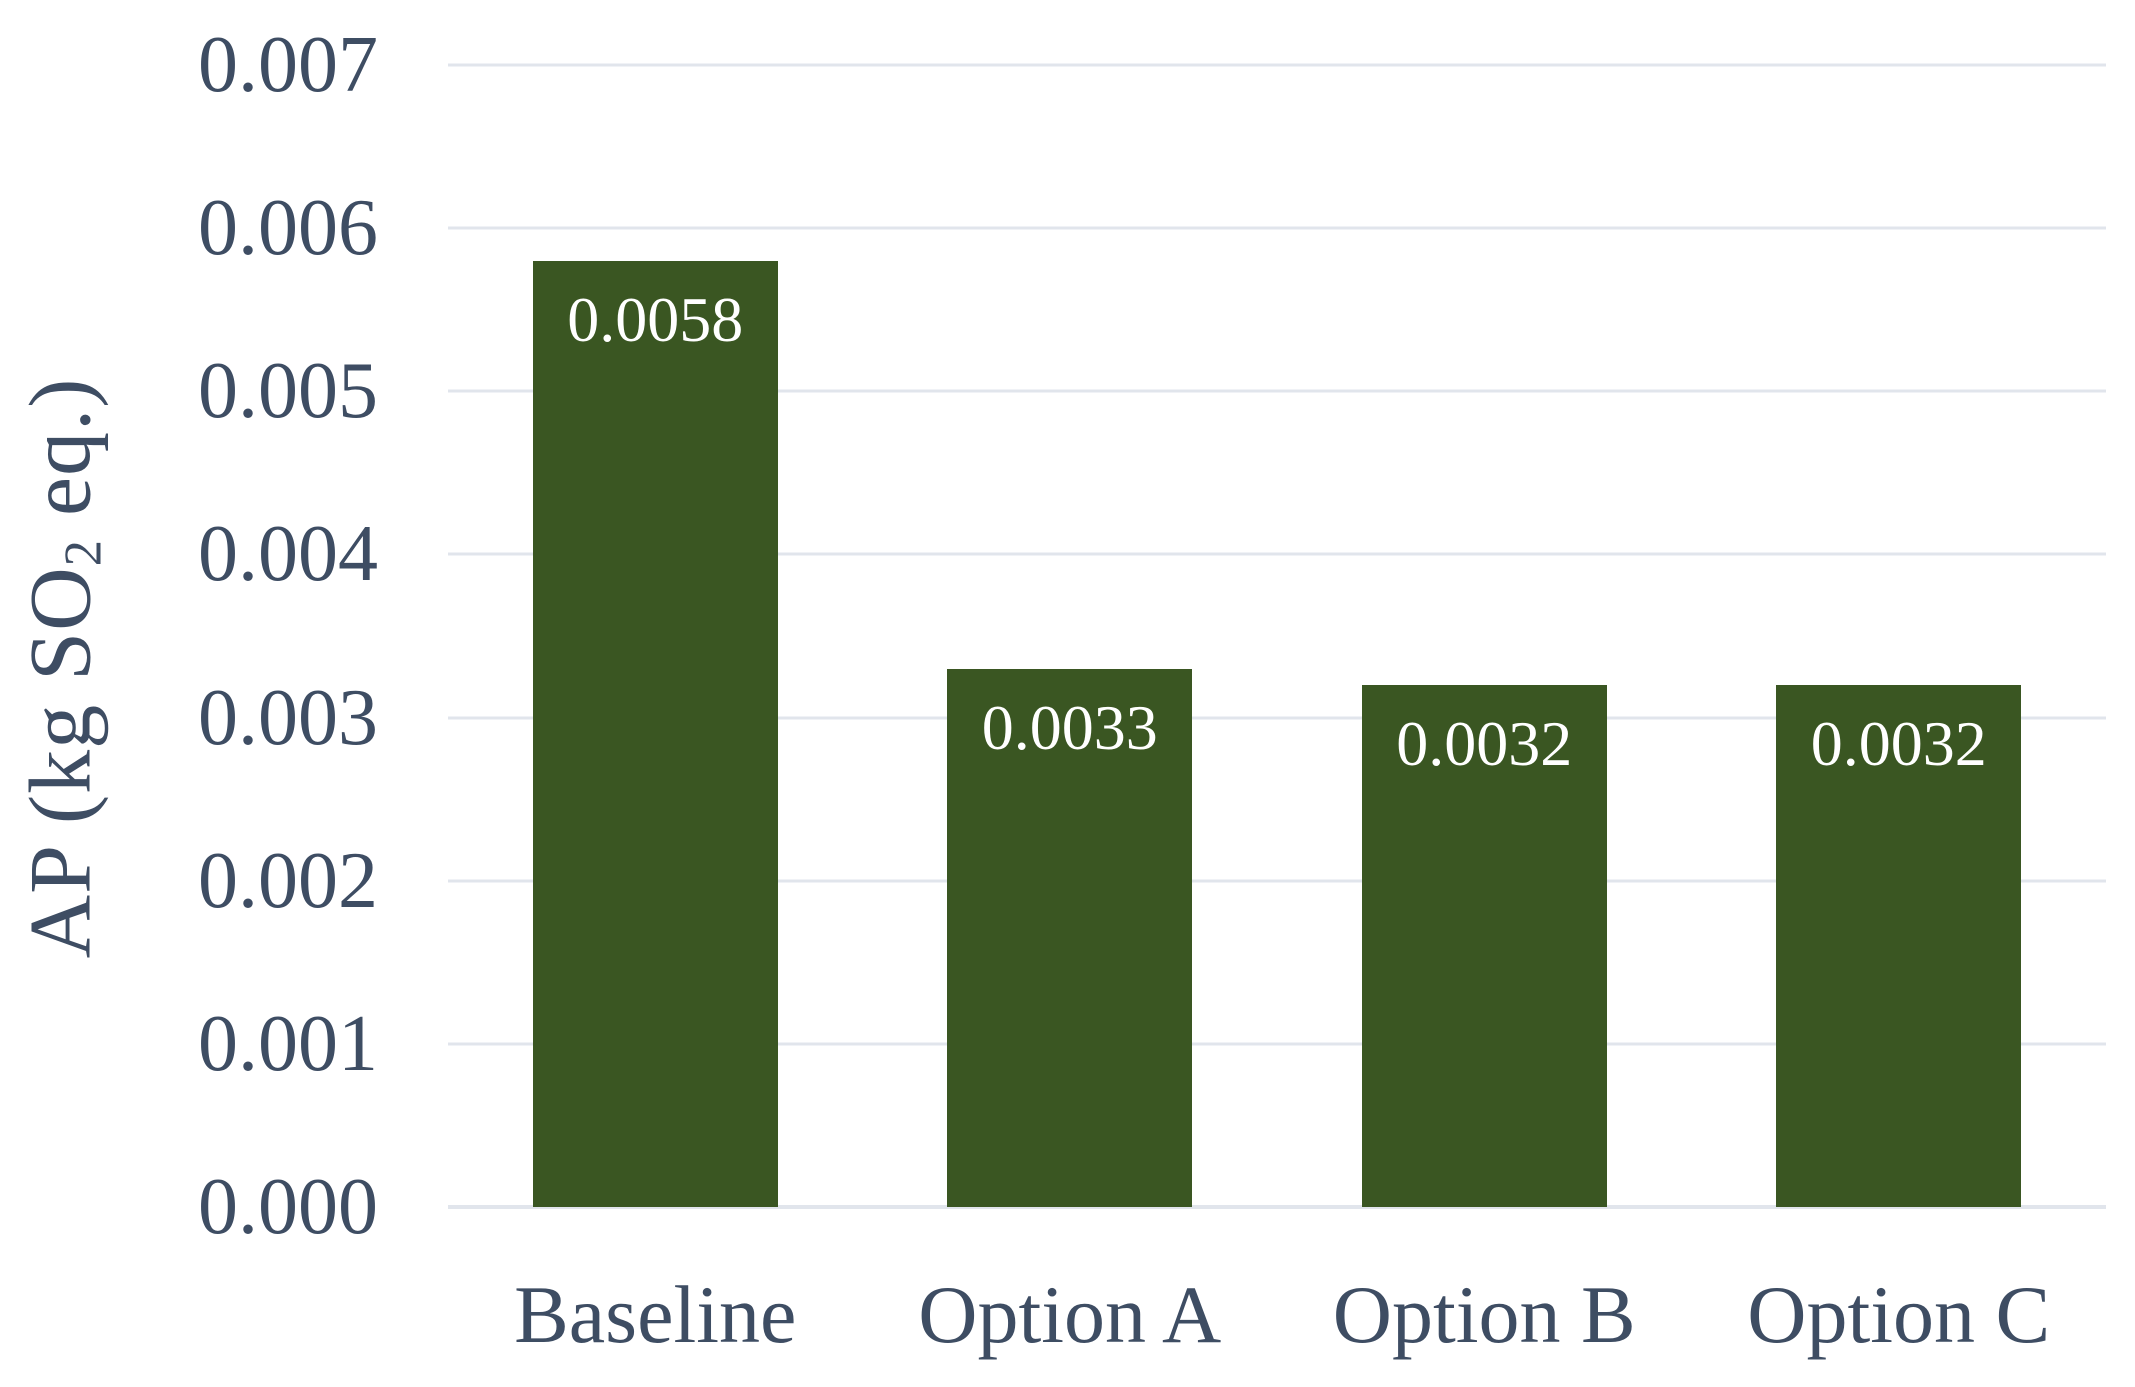 The height and width of the screenshot is (1387, 2135). What do you see at coordinates (1899, 945) in the screenshot?
I see `bar-option-c: 0.0032` at bounding box center [1899, 945].